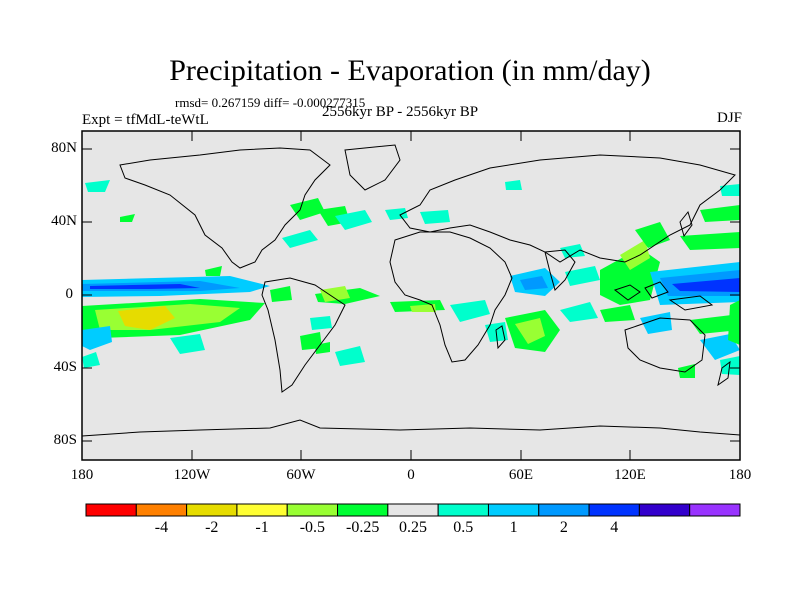  What do you see at coordinates (463, 527) in the screenshot?
I see `colorbar-label: 0.5` at bounding box center [463, 527].